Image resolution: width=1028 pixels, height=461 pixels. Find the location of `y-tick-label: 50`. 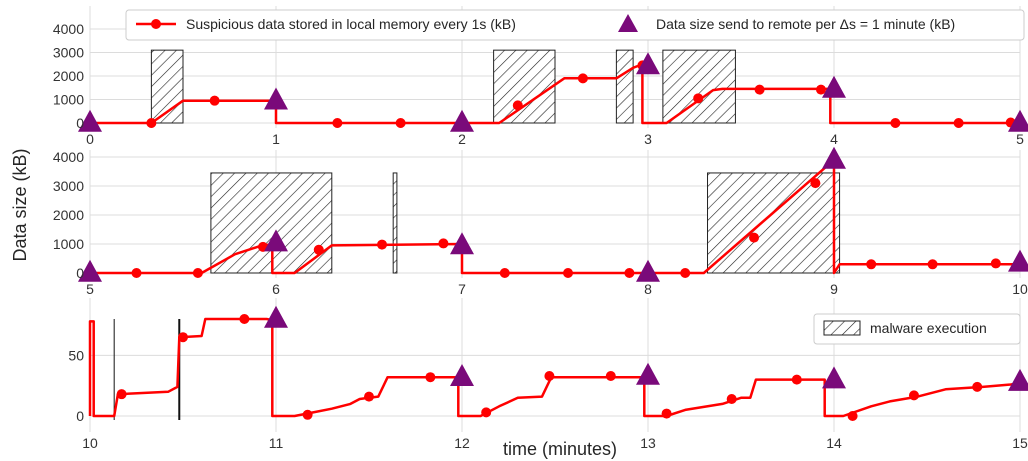

y-tick-label: 50 is located at coordinates (76, 355).